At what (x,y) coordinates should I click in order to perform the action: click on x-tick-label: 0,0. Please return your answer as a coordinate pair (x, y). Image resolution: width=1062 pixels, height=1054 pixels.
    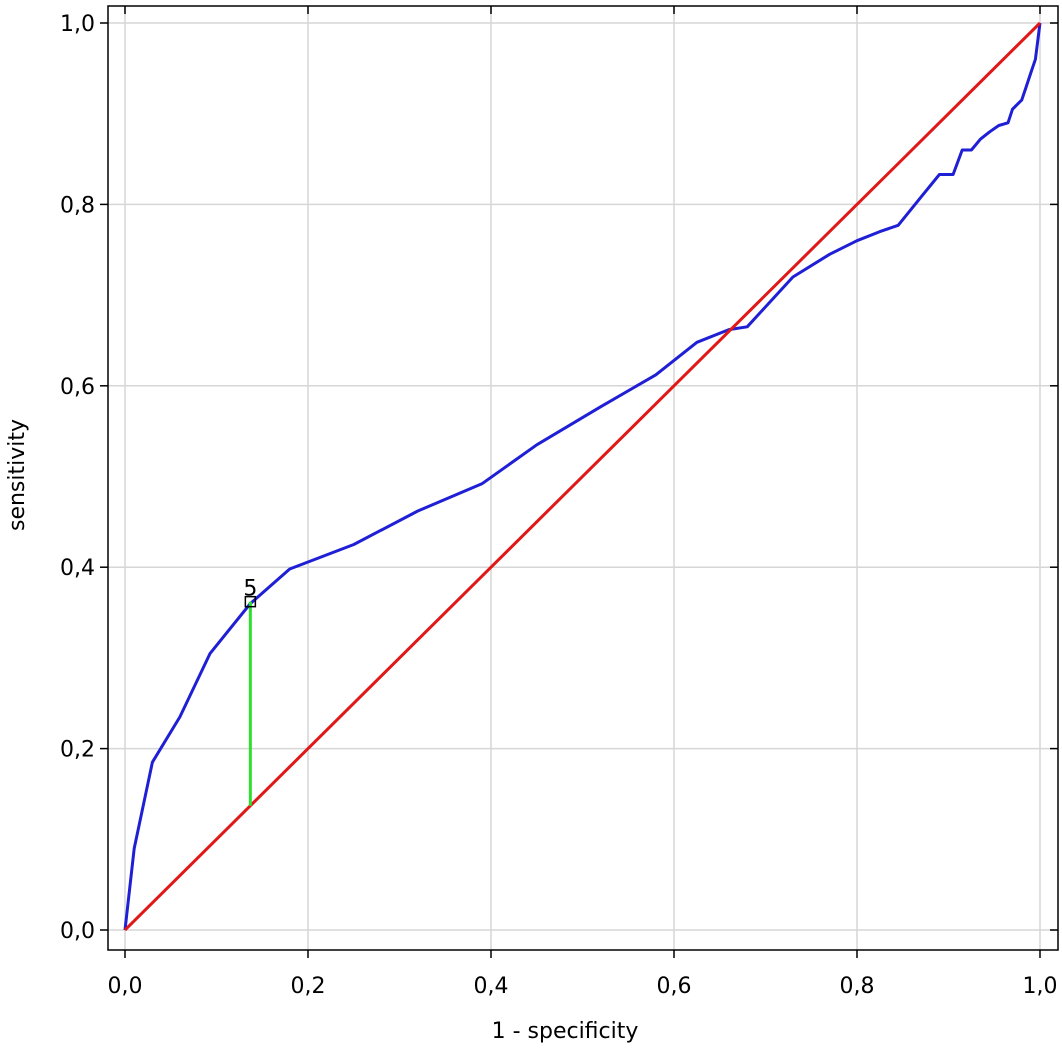
    Looking at the image, I should click on (125, 986).